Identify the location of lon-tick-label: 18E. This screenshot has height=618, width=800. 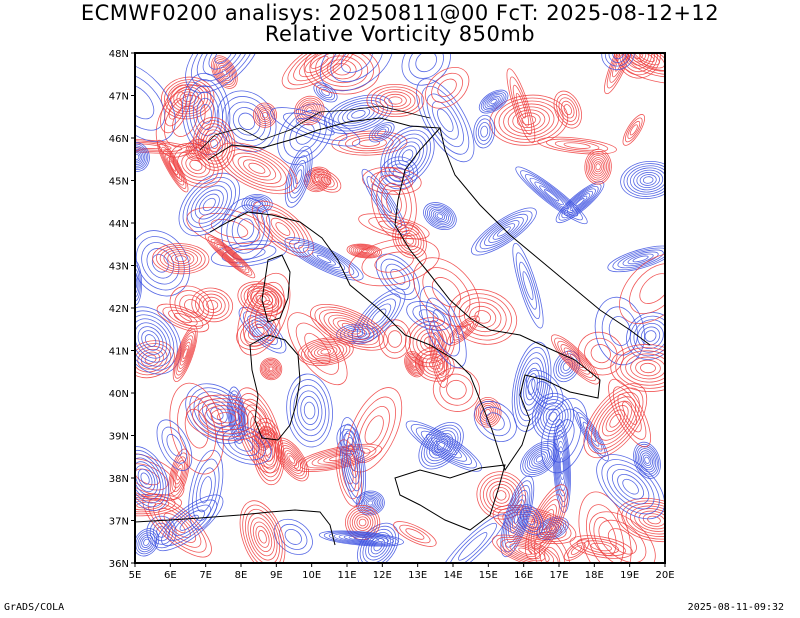
(594, 575).